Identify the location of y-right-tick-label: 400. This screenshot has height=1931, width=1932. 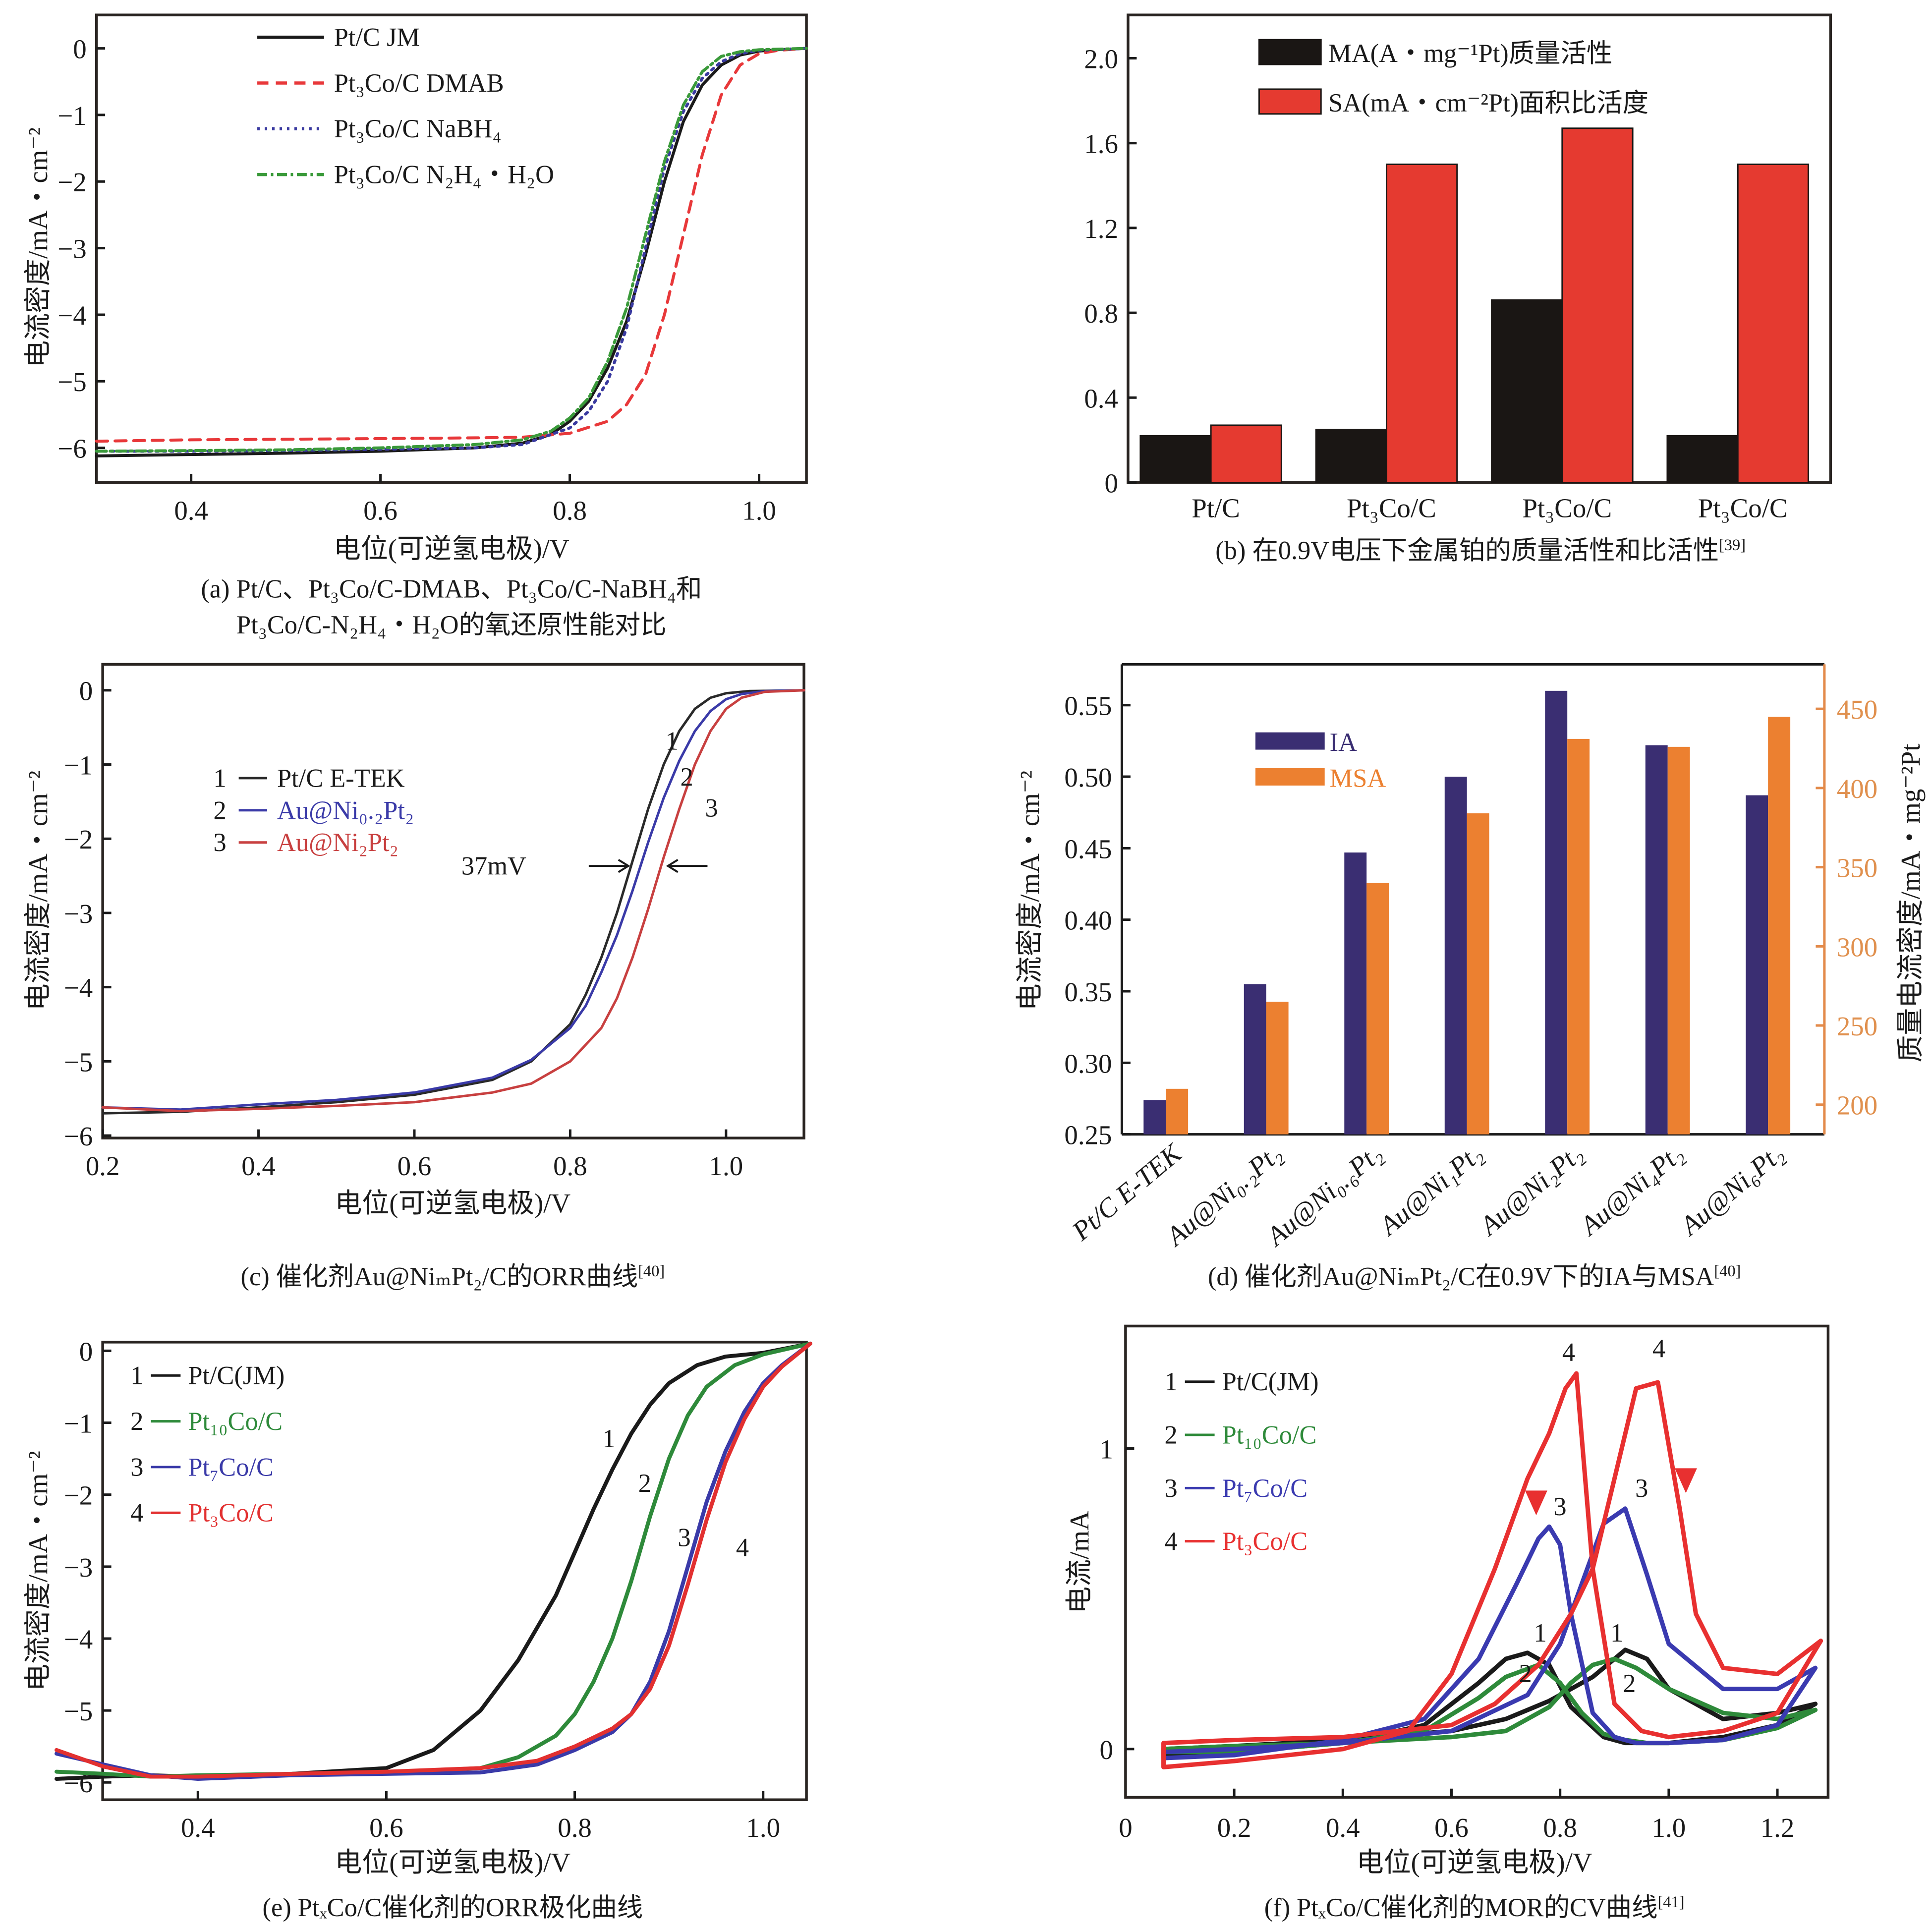
(1857, 789).